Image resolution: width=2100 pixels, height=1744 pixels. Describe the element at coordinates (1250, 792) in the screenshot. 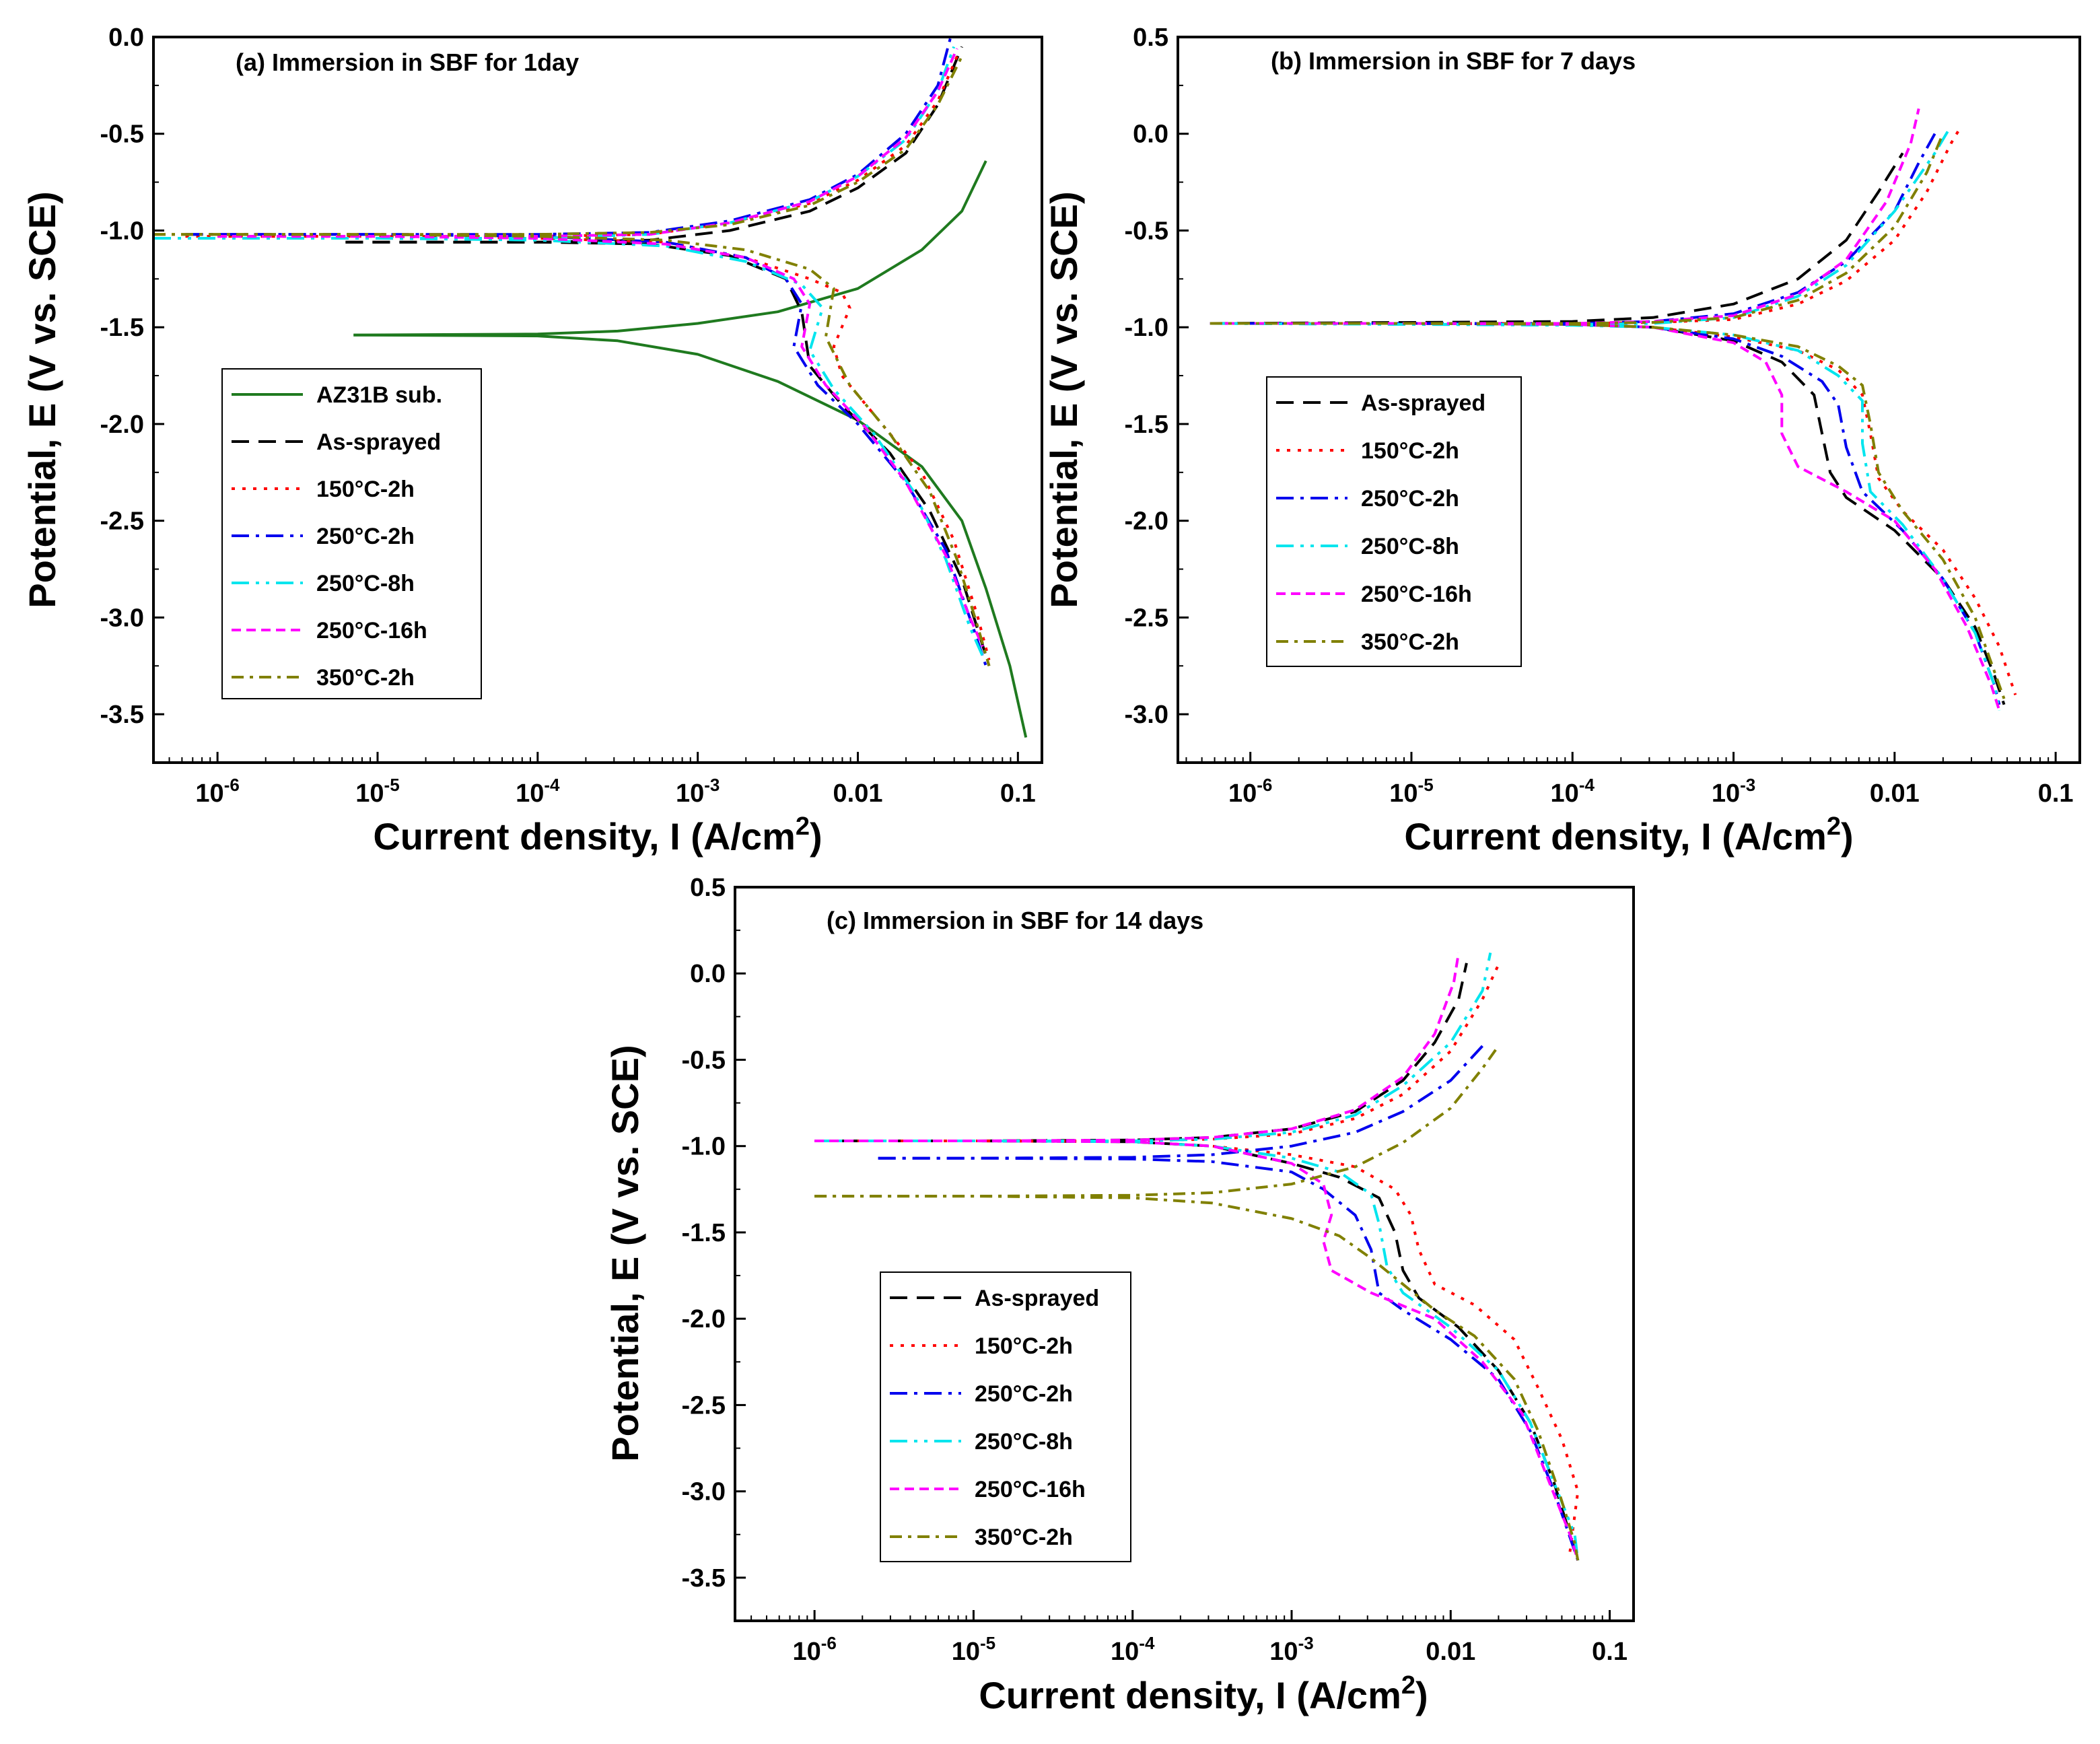

I see `panel-b-x-tick-label: 10⁻⁶` at that location.